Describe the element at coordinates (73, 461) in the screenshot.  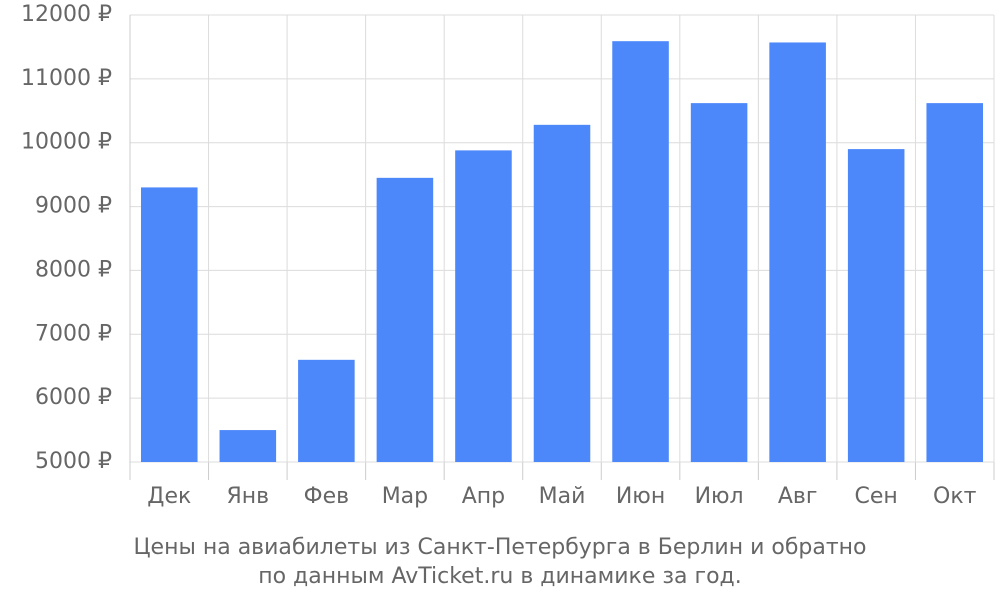
I see `y-tick-label: 5000 ₽` at that location.